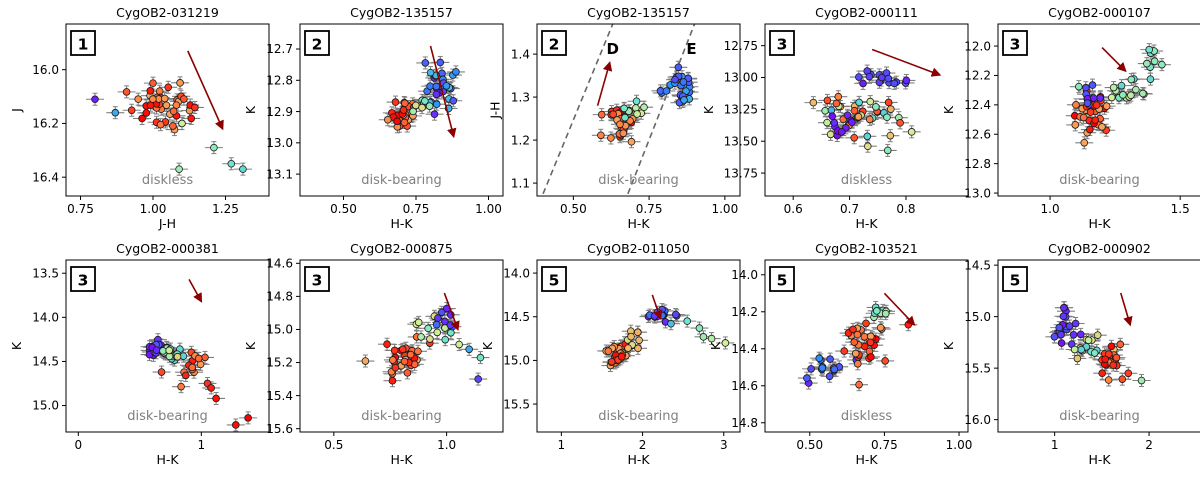 The width and height of the screenshot is (1200, 479). Describe the element at coordinates (446, 445) in the screenshot. I see `x-tick-label: 1.0` at that location.